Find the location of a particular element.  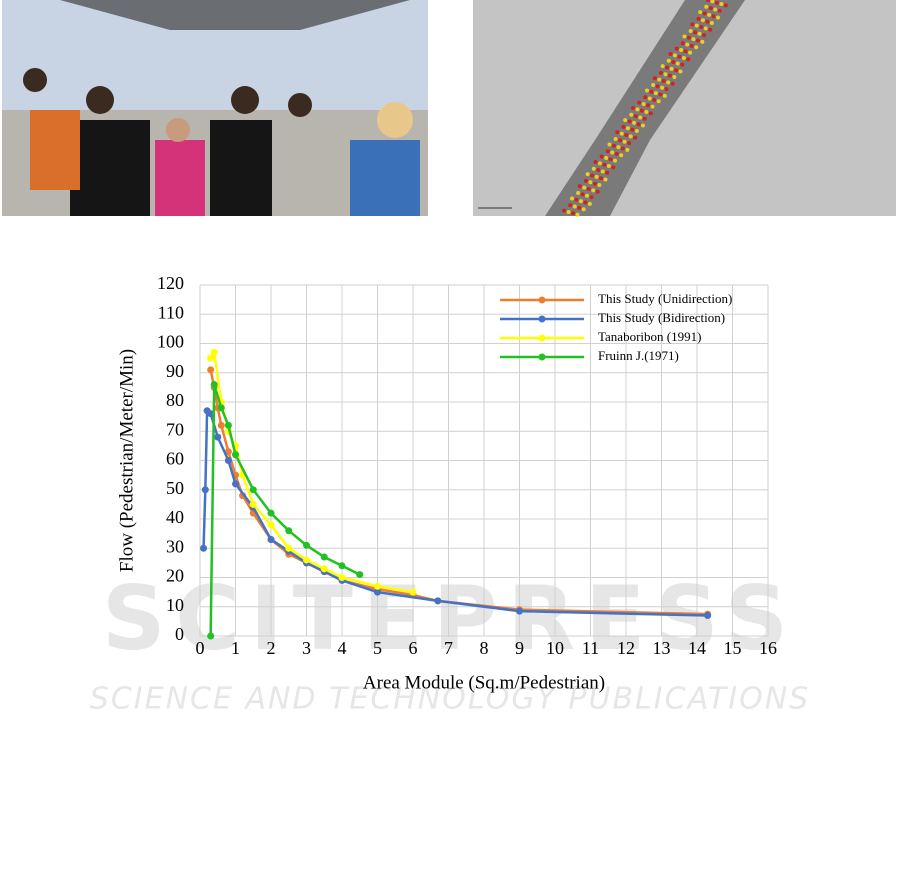

x-tick-label: 1 is located at coordinates (235, 648).